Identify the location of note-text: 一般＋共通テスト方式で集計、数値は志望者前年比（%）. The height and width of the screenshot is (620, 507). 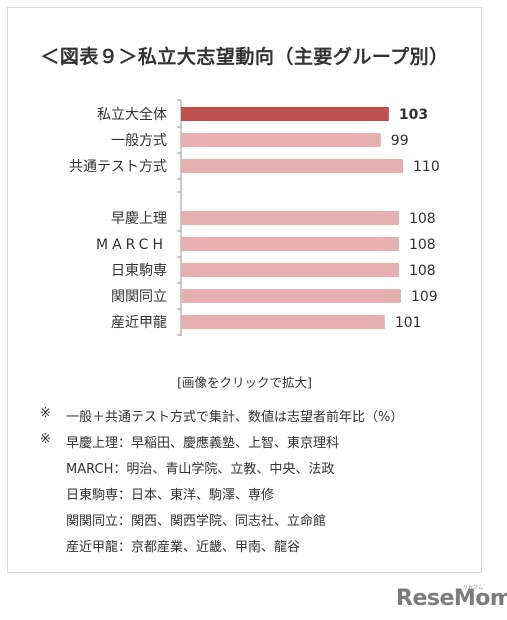
(235, 417).